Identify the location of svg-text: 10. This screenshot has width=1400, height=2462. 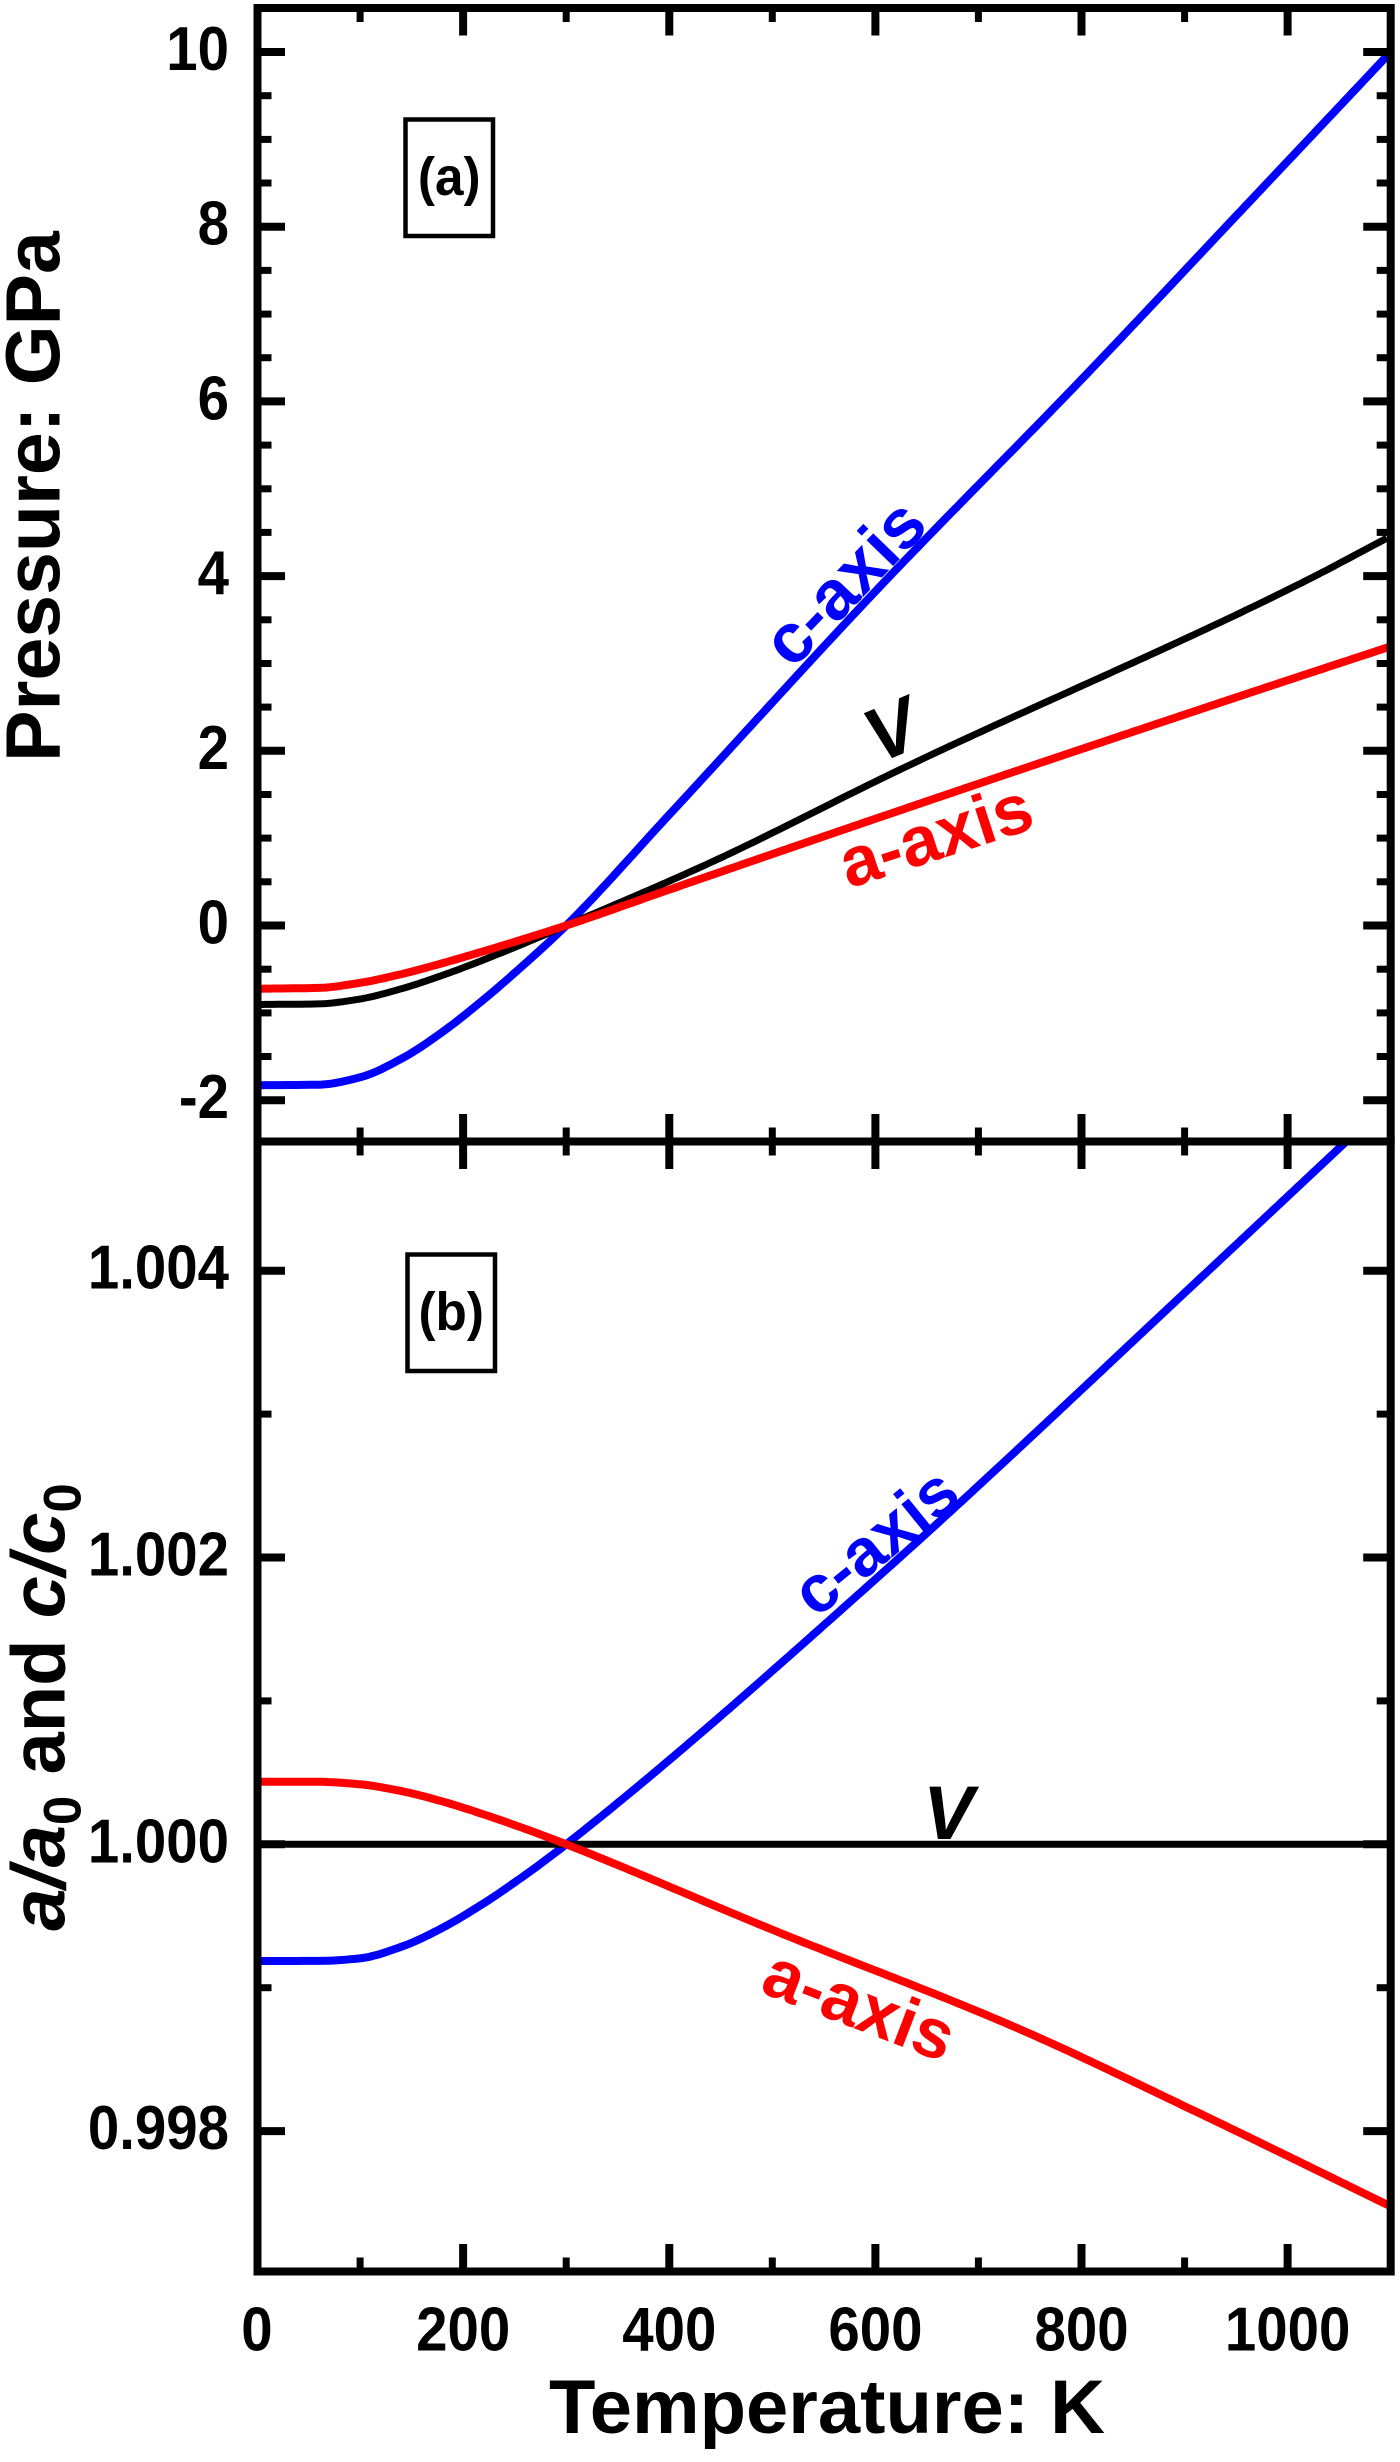
(197, 49).